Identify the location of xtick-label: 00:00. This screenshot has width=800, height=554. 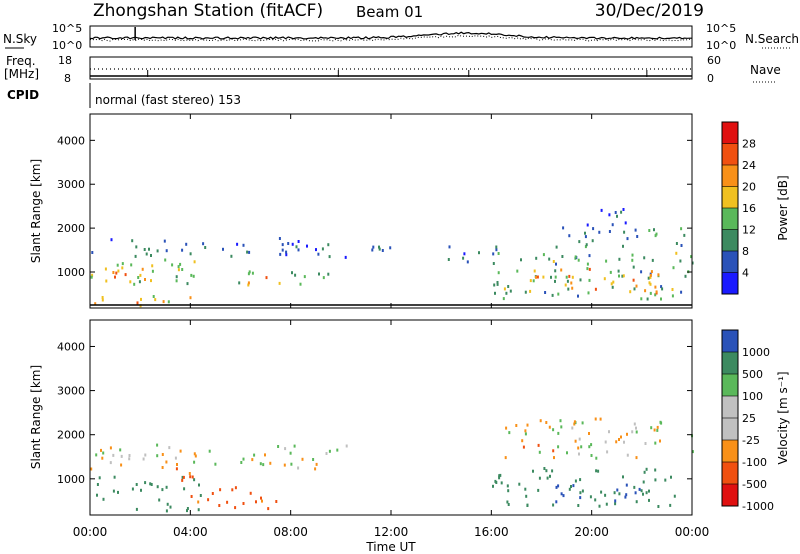
(692, 532).